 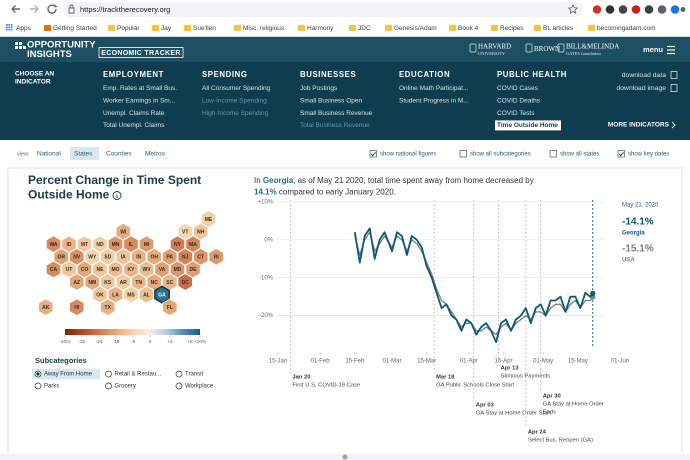 I want to click on state-abbr: MD, so click(x=178, y=270).